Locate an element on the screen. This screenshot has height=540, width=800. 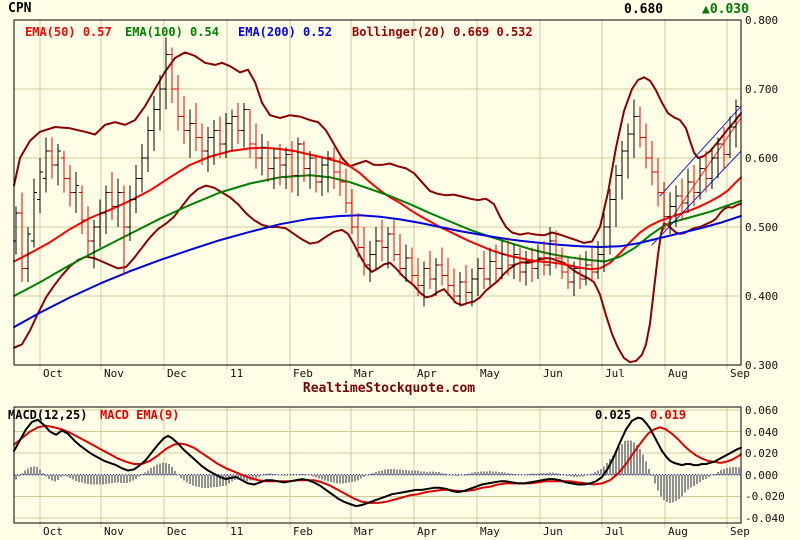
y-axis-label-price: 0.700 is located at coordinates (762, 89).